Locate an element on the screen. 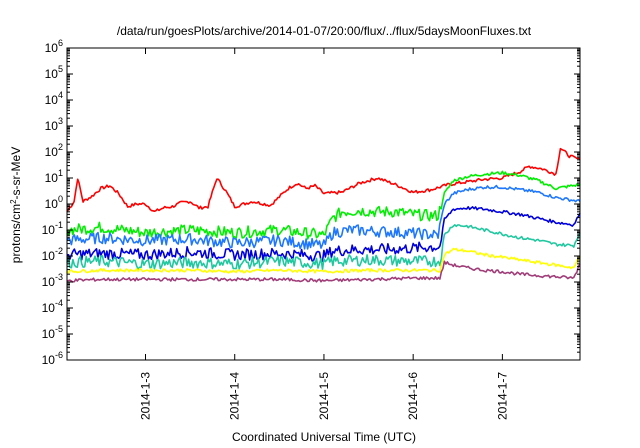  y-tick-label: 10⁰ is located at coordinates (54, 202).